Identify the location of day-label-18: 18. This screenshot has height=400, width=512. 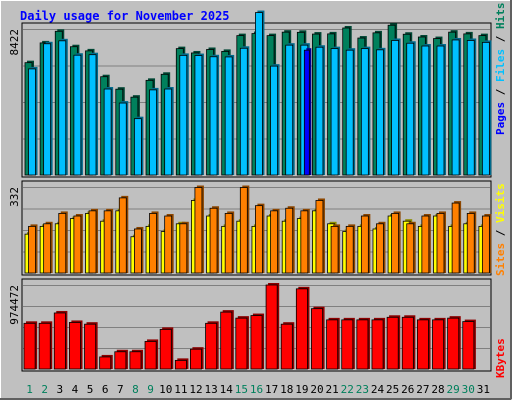
(286, 389).